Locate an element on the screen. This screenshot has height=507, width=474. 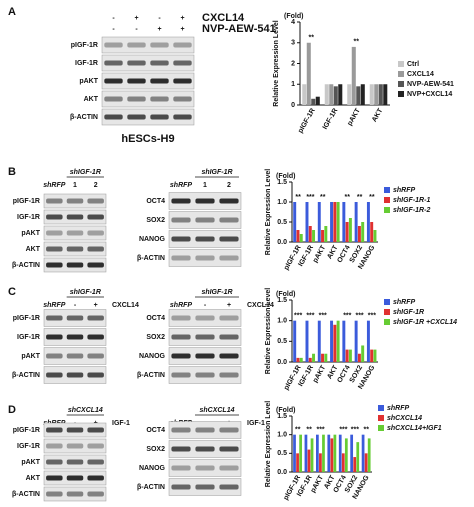
row-label: pIGF-1R is located at coordinates (26, 318).